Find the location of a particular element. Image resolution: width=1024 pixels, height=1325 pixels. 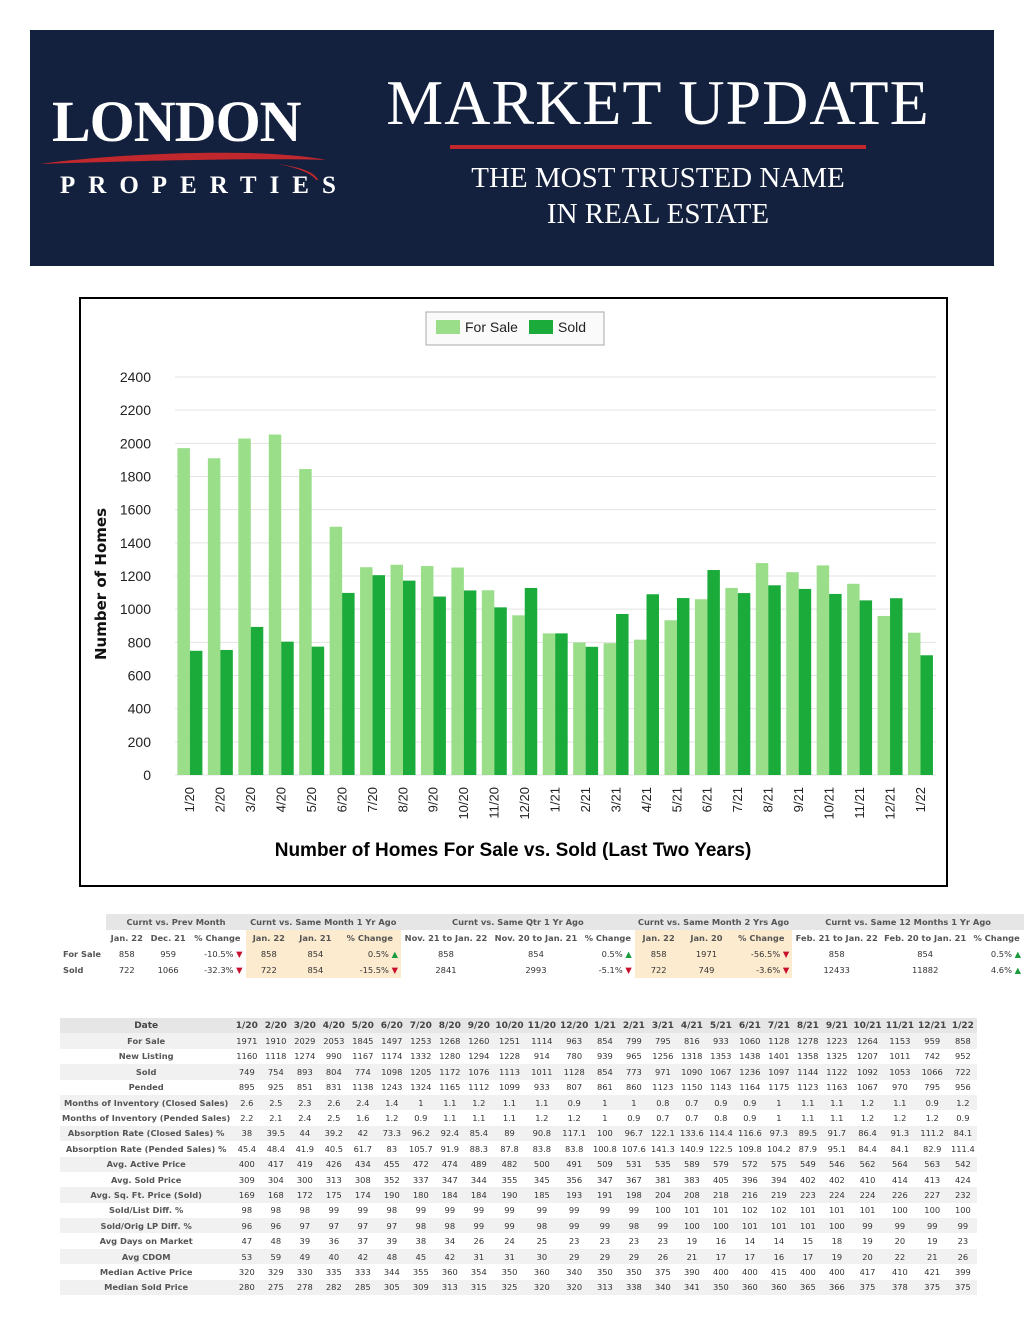

stats-cell: 111.2 is located at coordinates (932, 1133).